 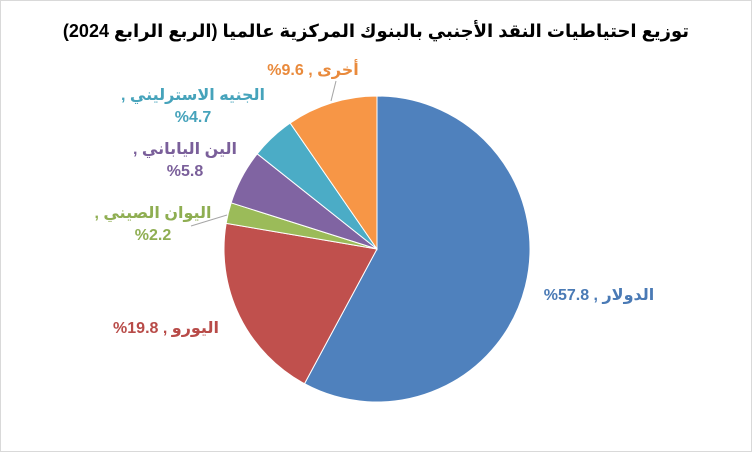 What do you see at coordinates (313, 70) in the screenshot?
I see `data-label: أخرى , 9.6%` at bounding box center [313, 70].